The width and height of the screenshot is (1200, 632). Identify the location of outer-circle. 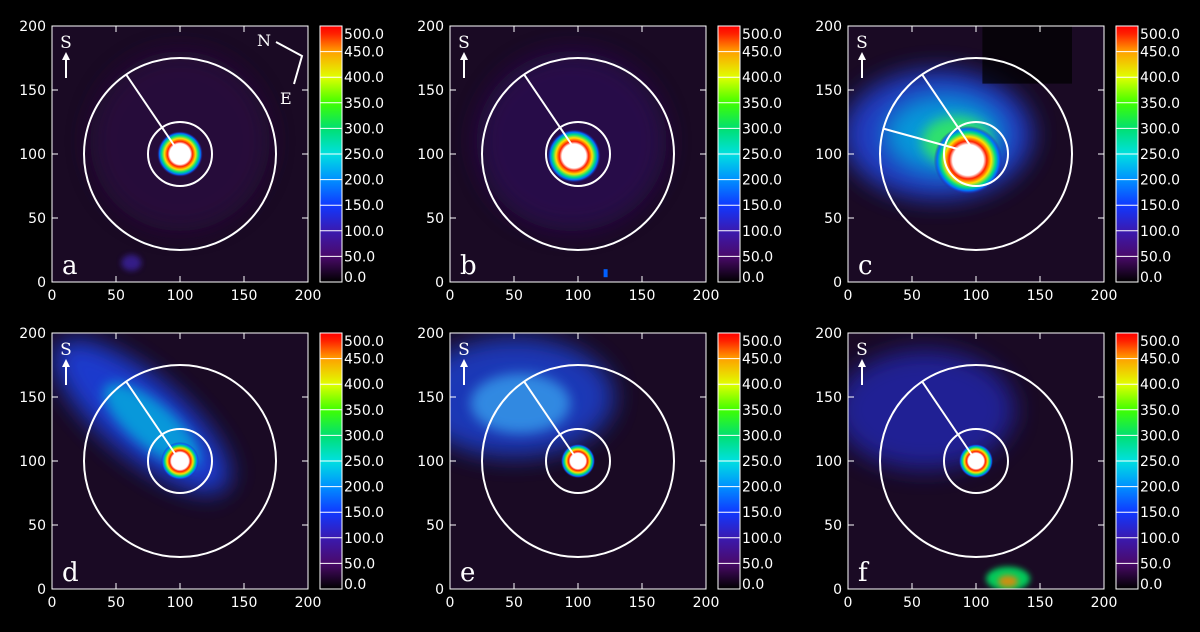
(180, 154).